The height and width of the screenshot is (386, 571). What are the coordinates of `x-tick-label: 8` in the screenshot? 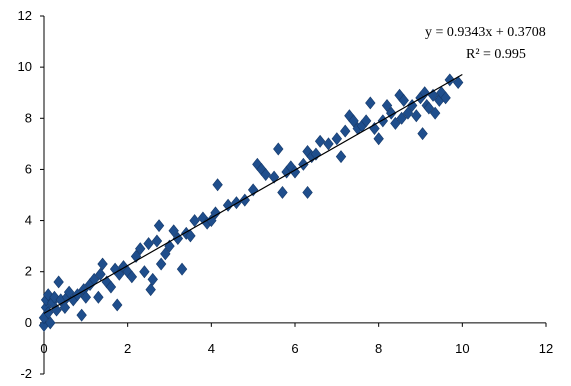 It's located at (378, 348).